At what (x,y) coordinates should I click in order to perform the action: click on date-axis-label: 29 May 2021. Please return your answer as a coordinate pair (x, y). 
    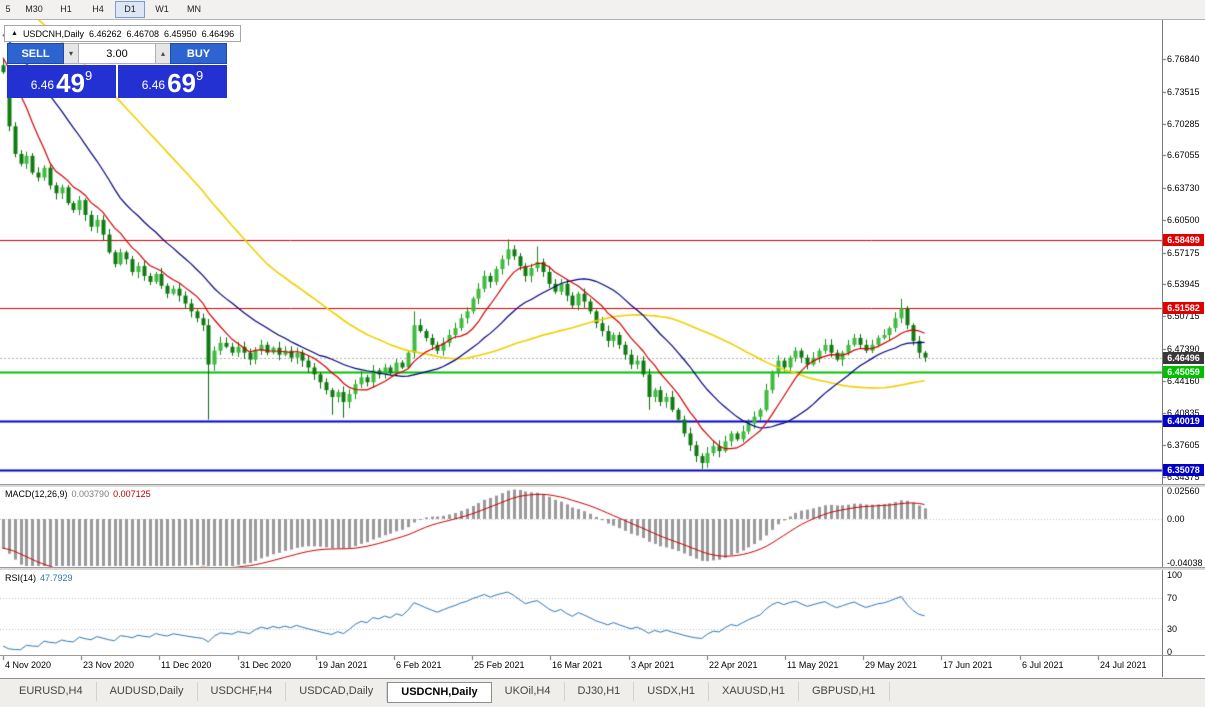
    Looking at the image, I should click on (891, 665).